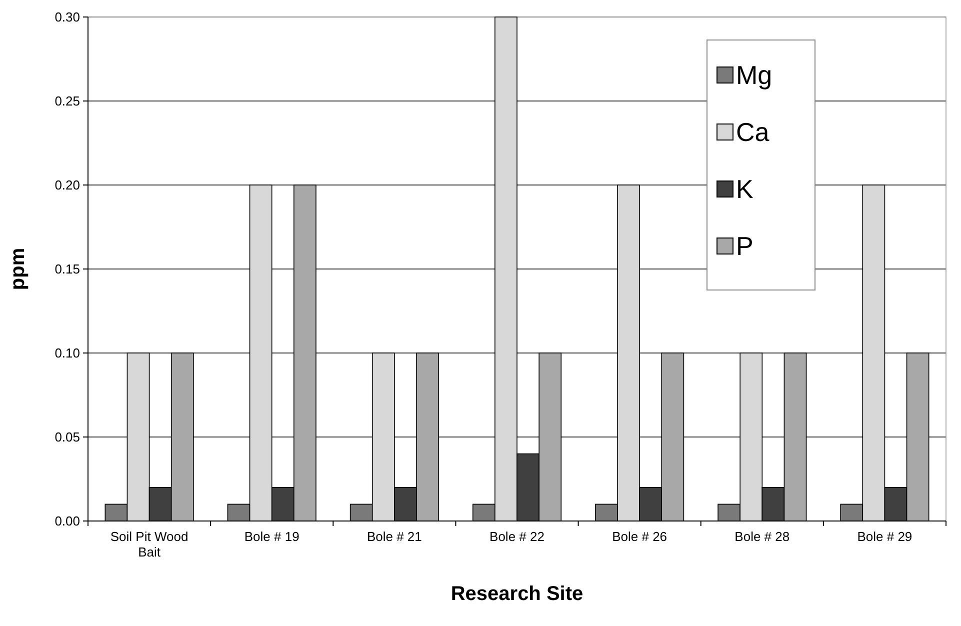  Describe the element at coordinates (272, 536) in the screenshot. I see `x-tick-label: Bole # 19` at that location.